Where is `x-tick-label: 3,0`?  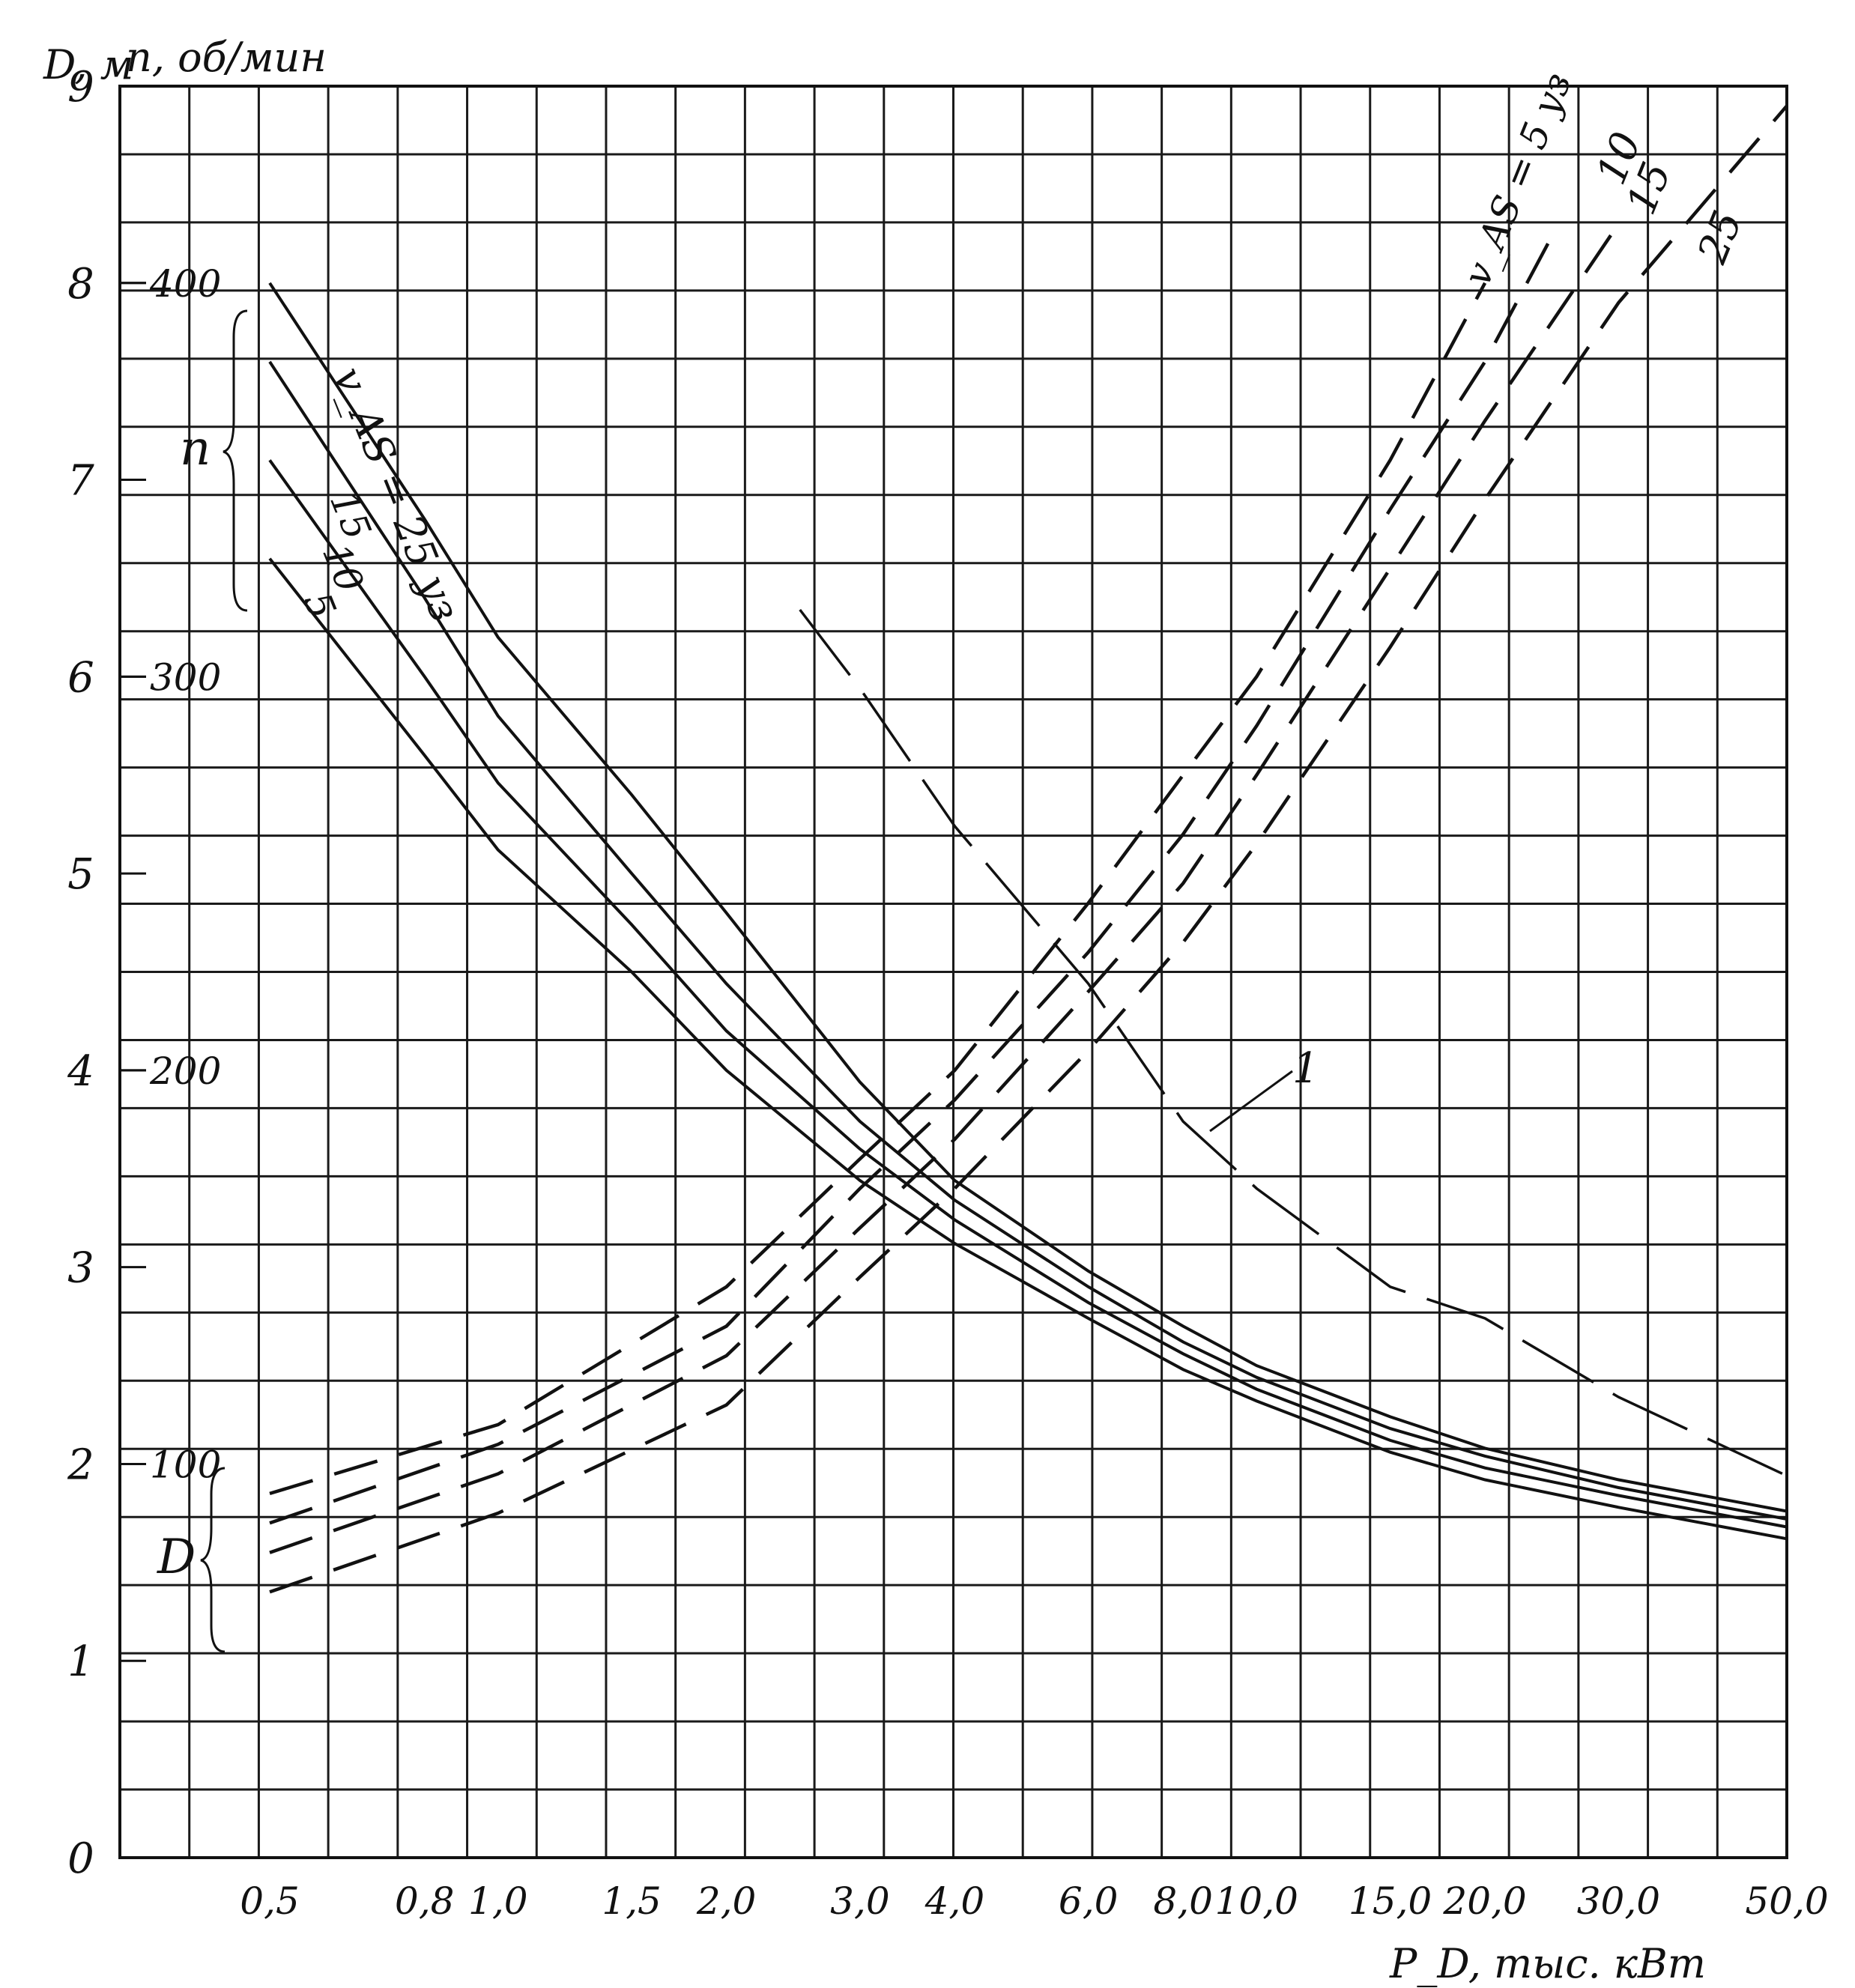
x-tick-label: 3,0 is located at coordinates (860, 1901).